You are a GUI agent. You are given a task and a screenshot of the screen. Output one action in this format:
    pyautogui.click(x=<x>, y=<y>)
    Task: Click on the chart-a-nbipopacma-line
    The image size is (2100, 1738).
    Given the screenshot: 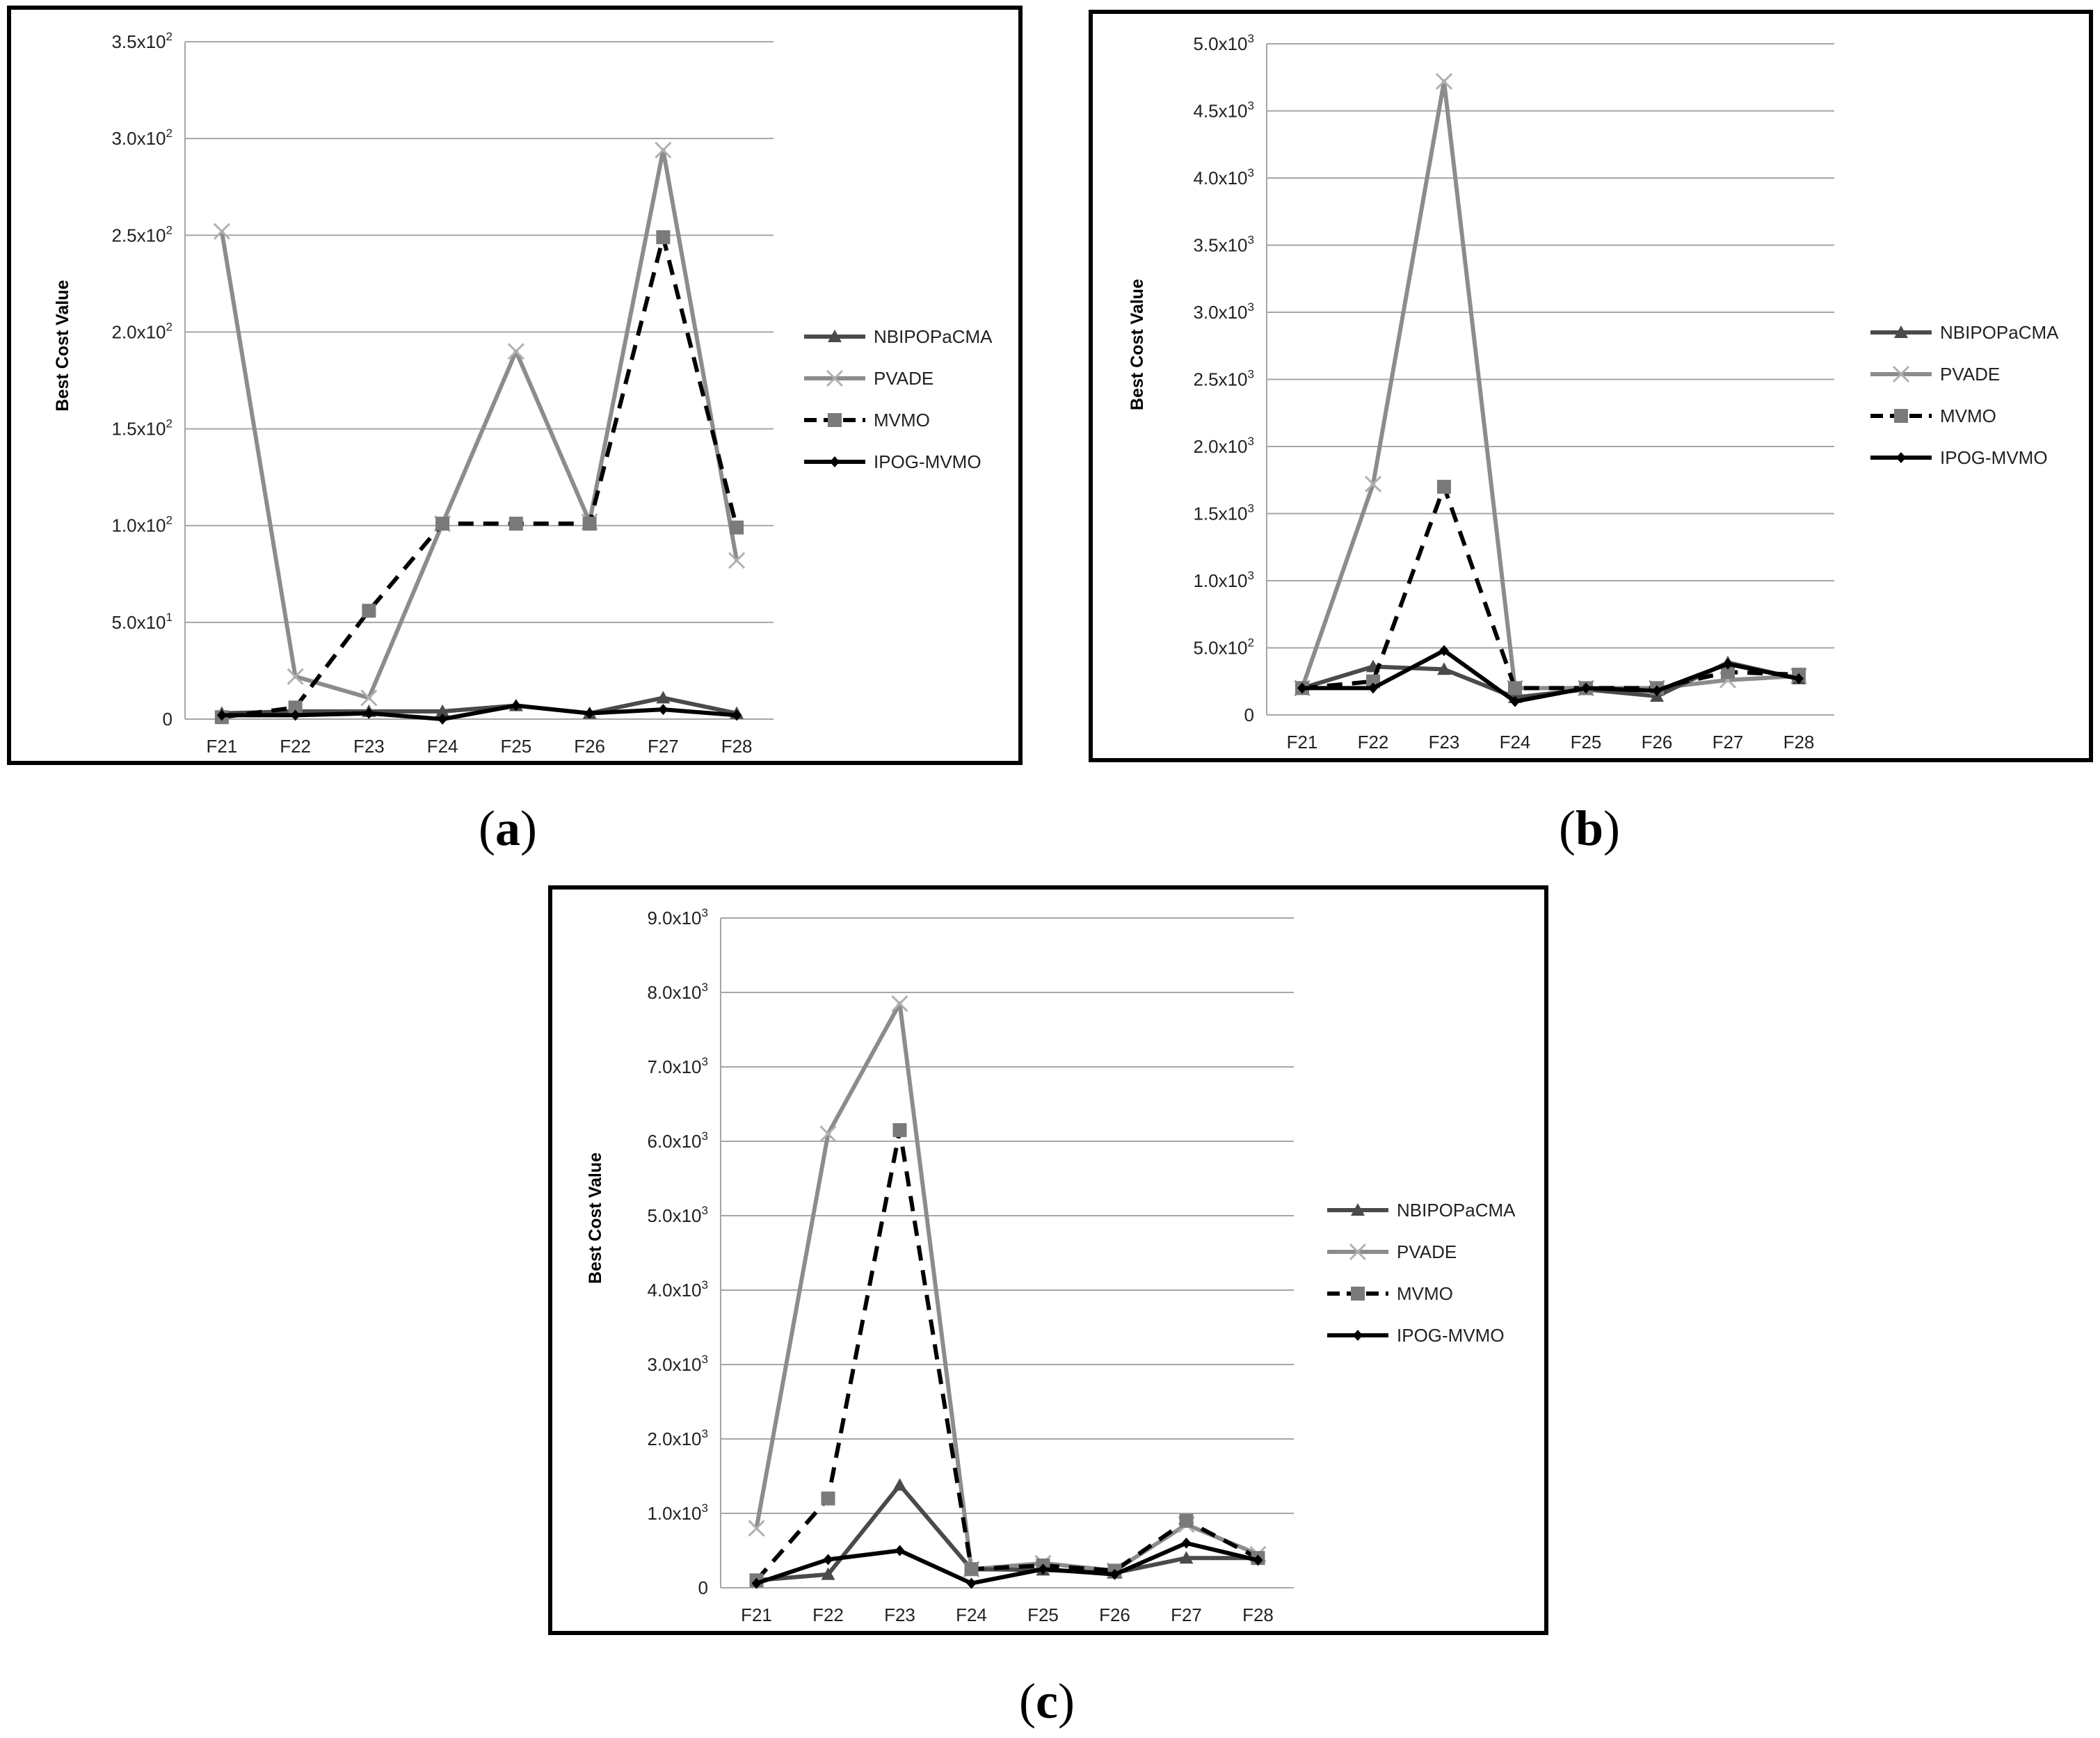 What is the action you would take?
    pyautogui.click(x=479, y=705)
    